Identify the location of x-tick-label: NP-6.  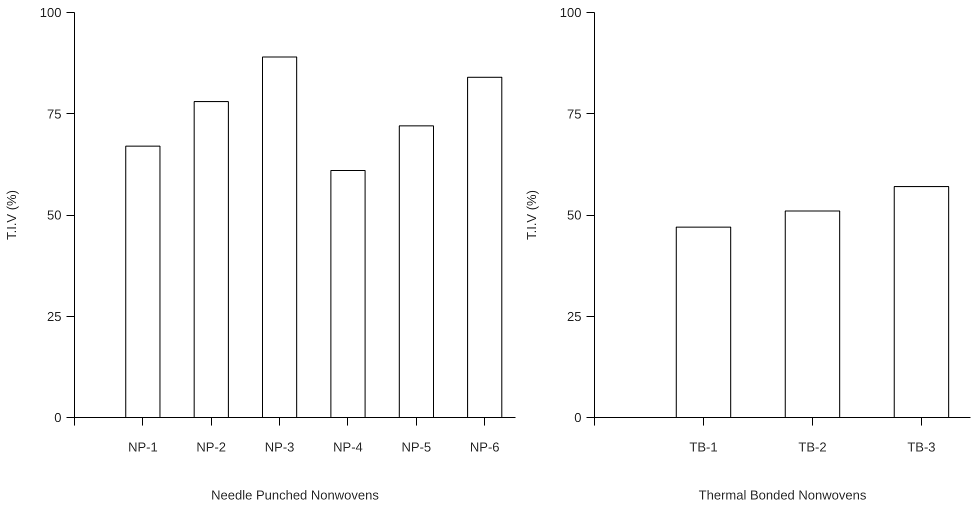
(485, 447).